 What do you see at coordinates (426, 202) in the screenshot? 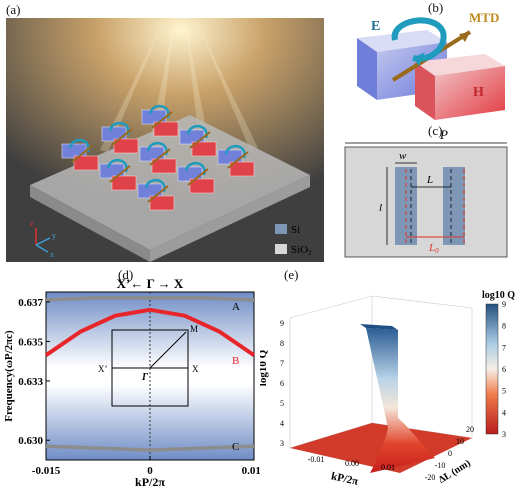
I see `sio2-substrate-cell` at bounding box center [426, 202].